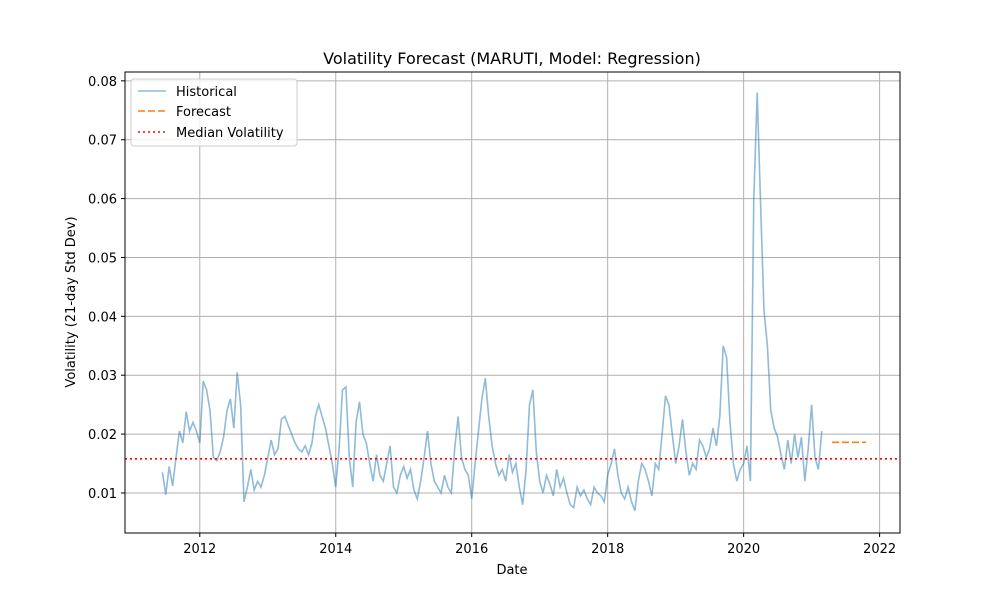 Image resolution: width=1000 pixels, height=600 pixels. What do you see at coordinates (539, 545) in the screenshot?
I see `x-axis-ticks: 2012 2014 2016 2018 2020 2022` at bounding box center [539, 545].